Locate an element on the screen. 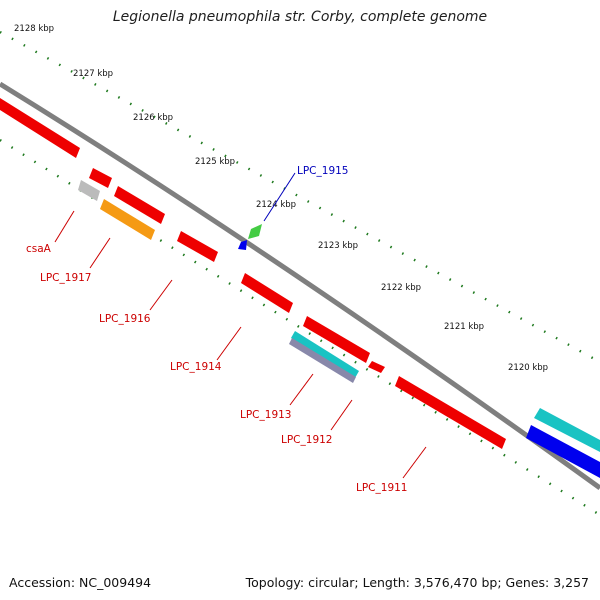 The height and width of the screenshot is (600, 600). gene-feature-orange is located at coordinates (127, 219).